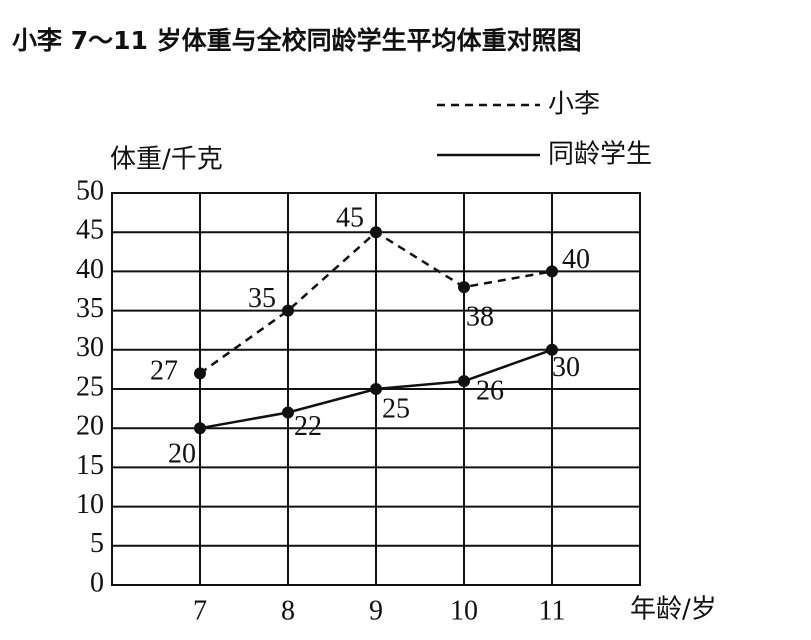  What do you see at coordinates (396, 408) in the screenshot?
I see `data-label: 25` at bounding box center [396, 408].